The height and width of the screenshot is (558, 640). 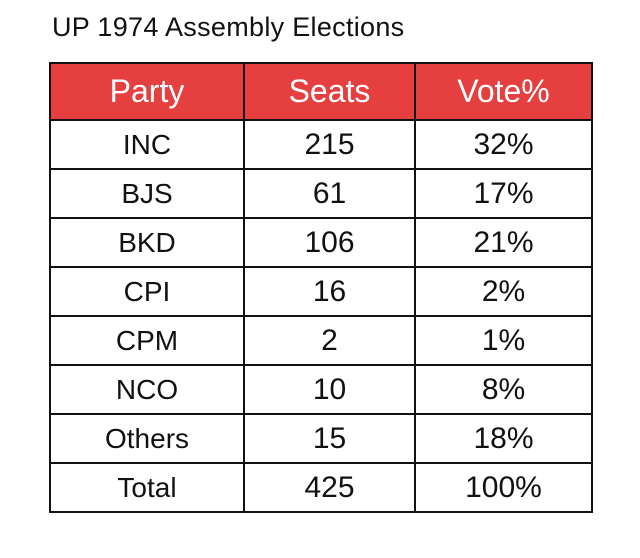 What do you see at coordinates (503, 438) in the screenshot?
I see `vote-cell: 18%` at bounding box center [503, 438].